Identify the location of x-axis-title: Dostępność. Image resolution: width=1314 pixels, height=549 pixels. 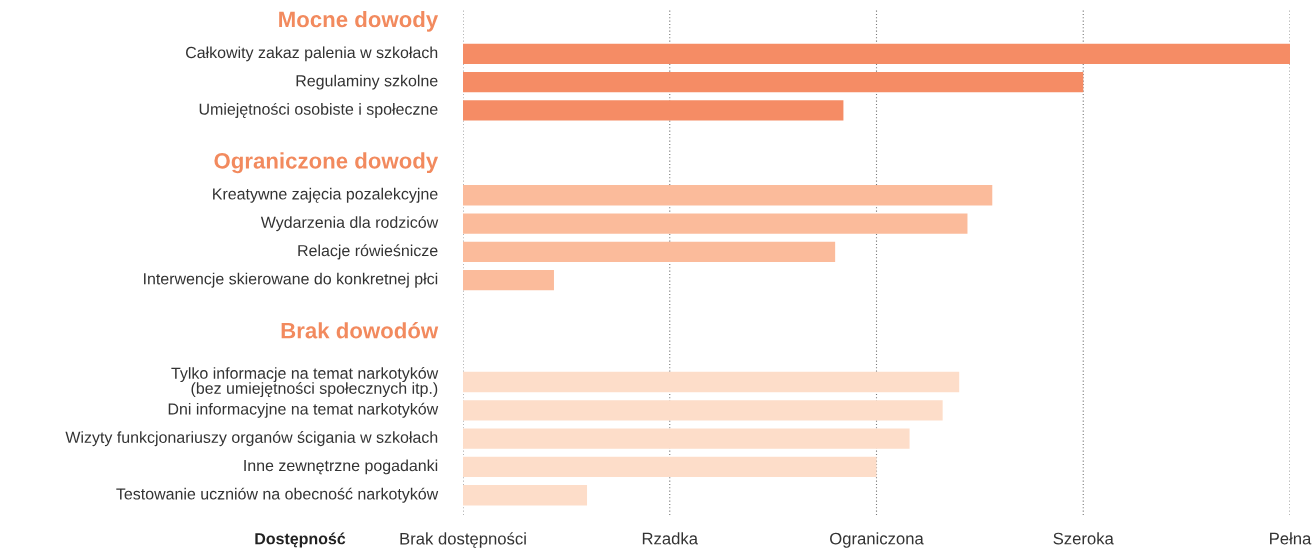
(300, 540).